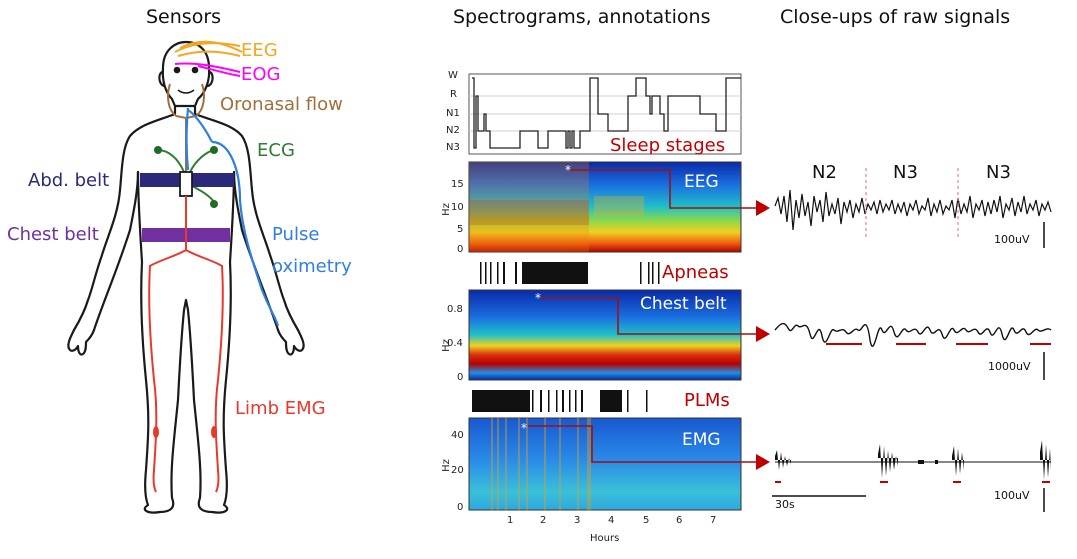 This screenshot has width=1077, height=559. I want to click on hours-tick-6: 6, so click(679, 520).